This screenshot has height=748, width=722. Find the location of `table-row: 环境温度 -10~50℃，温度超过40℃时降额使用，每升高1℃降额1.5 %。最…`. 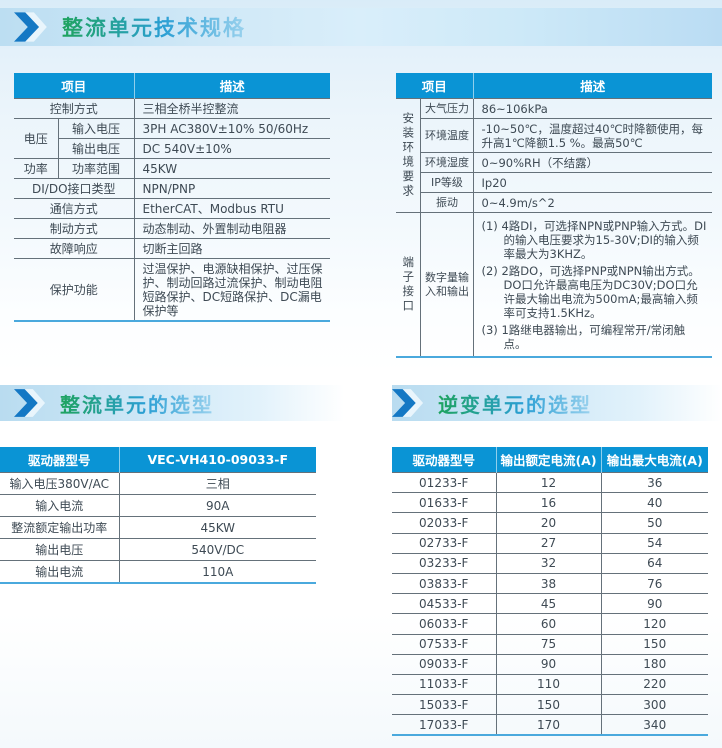

table-row: 环境温度 -10~50℃，温度超过40℃时降额使用，每升高1℃降额1.5 %。最… is located at coordinates (554, 135).